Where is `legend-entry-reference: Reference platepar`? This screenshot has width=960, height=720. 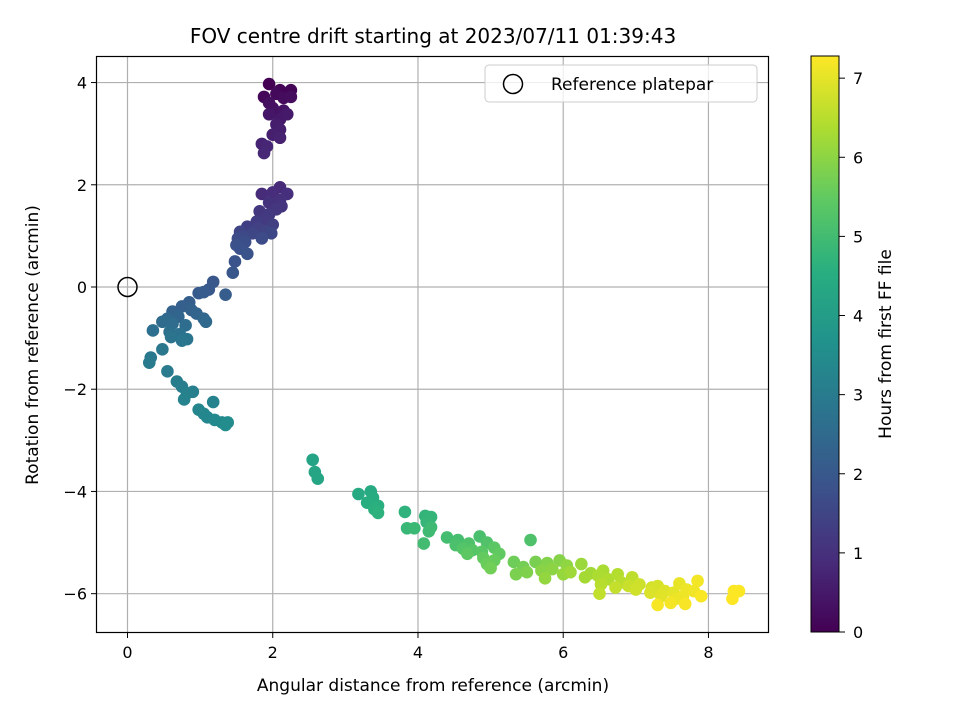
legend-entry-reference: Reference platepar is located at coordinates (632, 85).